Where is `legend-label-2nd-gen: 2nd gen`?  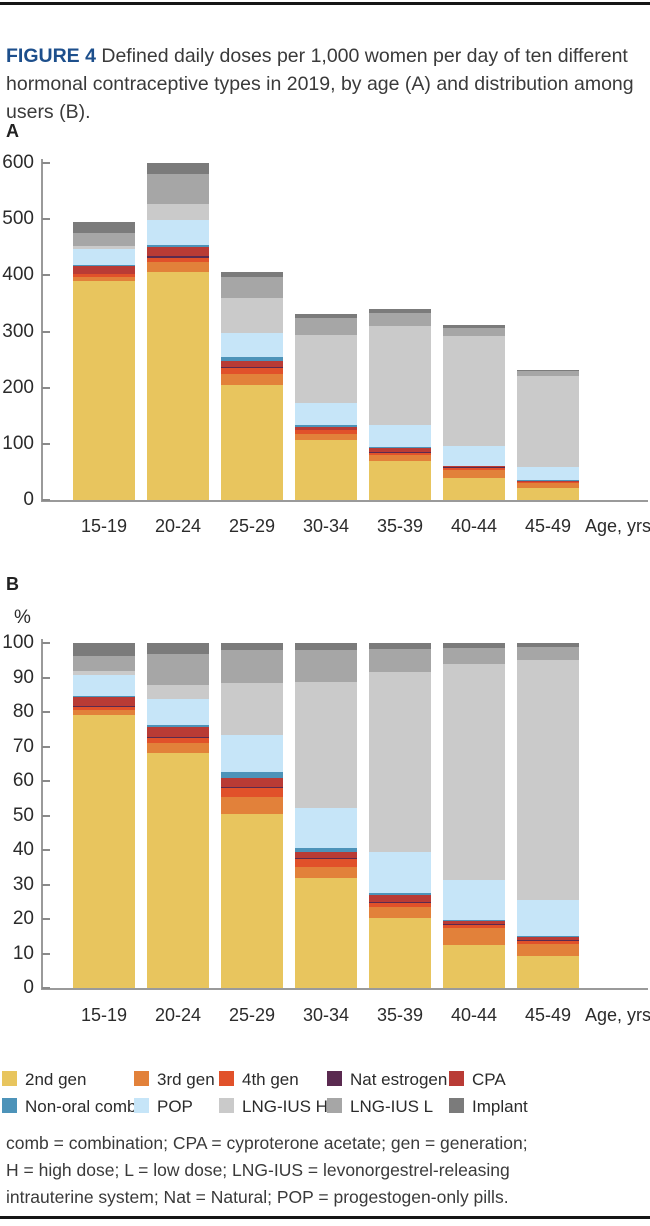 legend-label-2nd-gen: 2nd gen is located at coordinates (56, 1079).